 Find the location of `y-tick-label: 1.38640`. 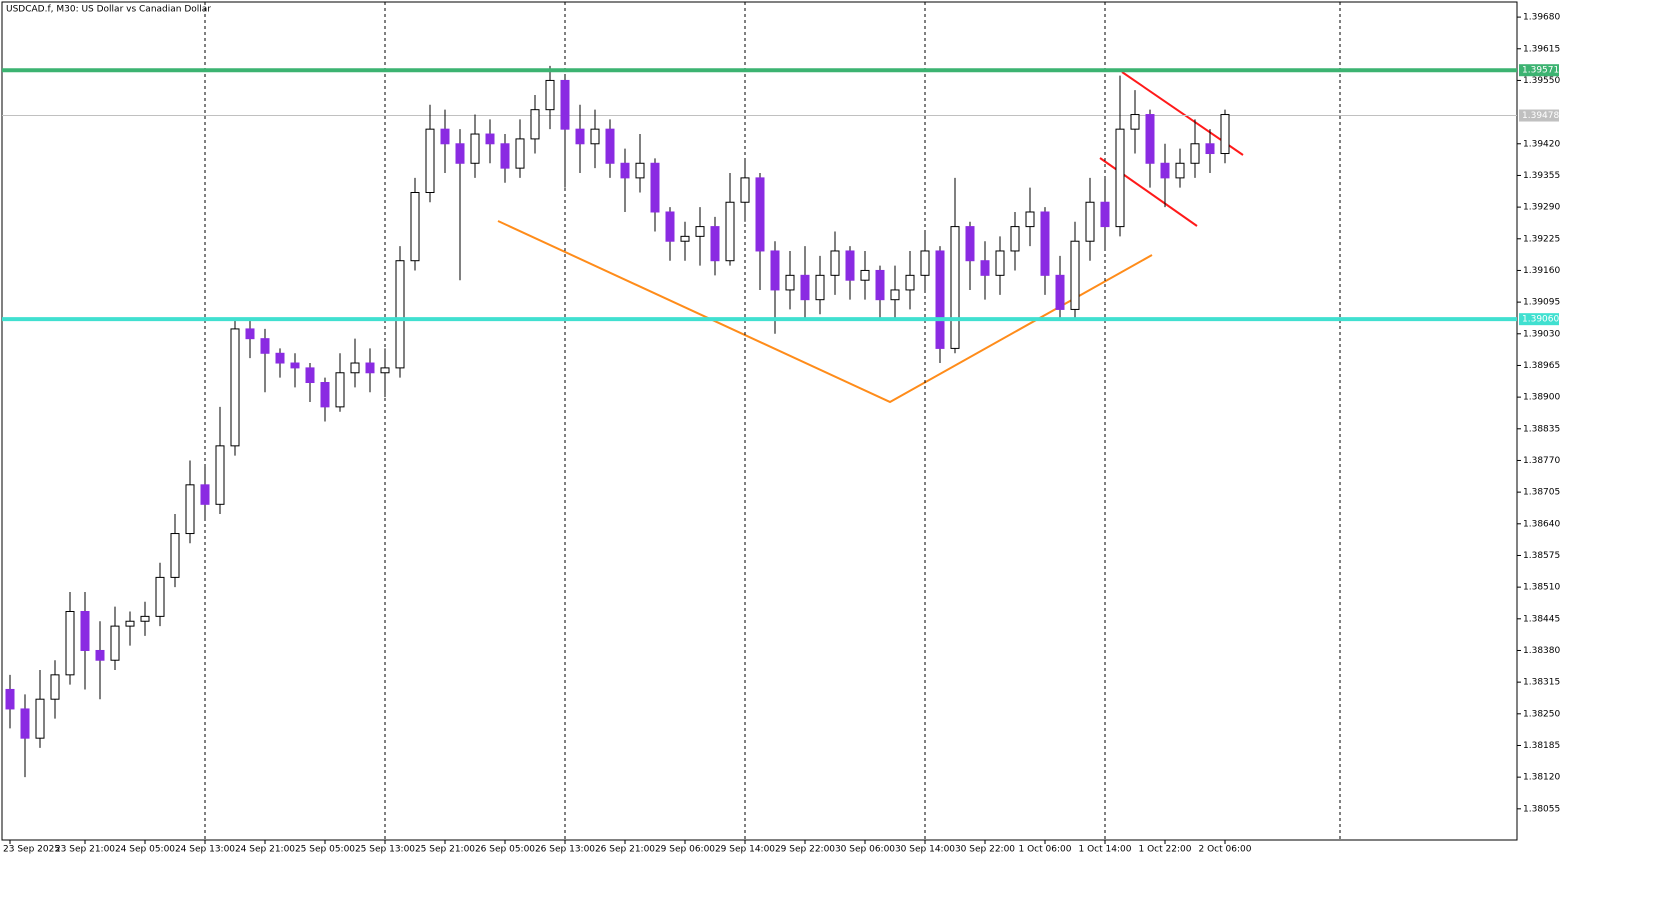

y-tick-label: 1.38640 is located at coordinates (1541, 524).